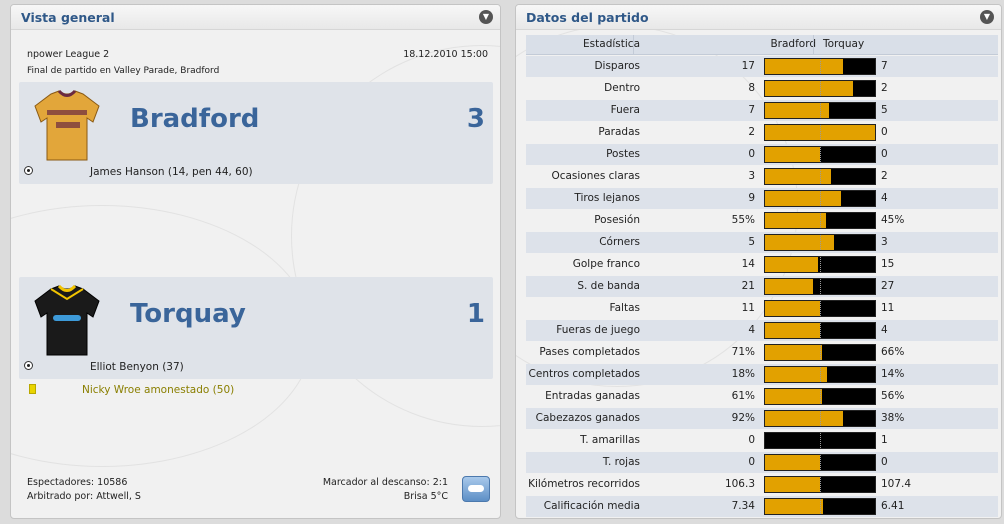  I want to click on stat-value-away: 6.41, so click(893, 506).